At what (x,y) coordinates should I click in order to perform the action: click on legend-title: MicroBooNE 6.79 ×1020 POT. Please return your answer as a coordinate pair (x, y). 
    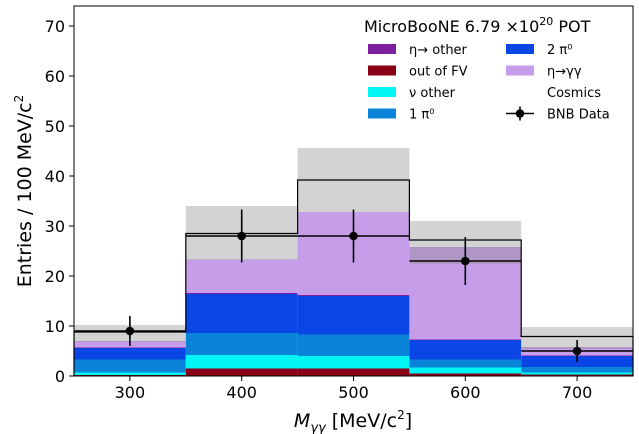
    Looking at the image, I should click on (477, 25).